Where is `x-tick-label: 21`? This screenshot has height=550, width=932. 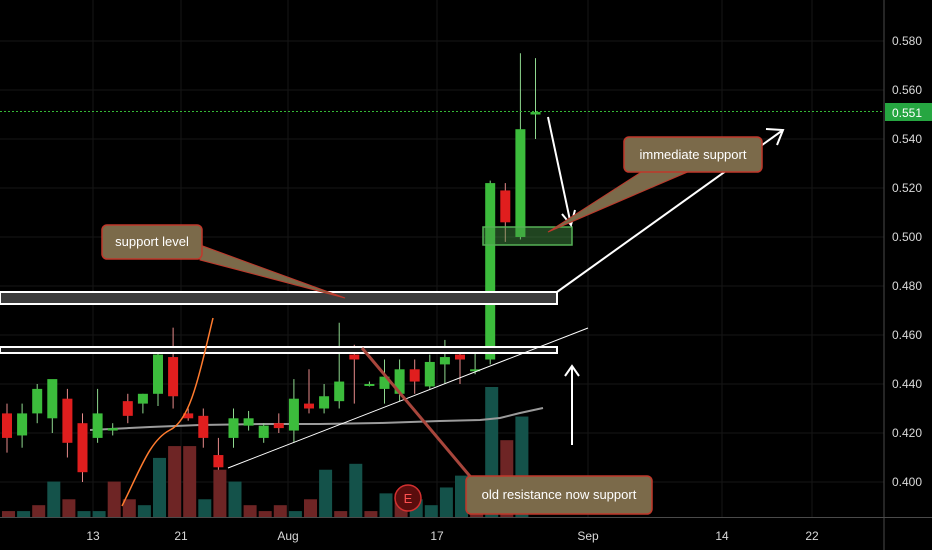
x-tick-label: 21 is located at coordinates (181, 536).